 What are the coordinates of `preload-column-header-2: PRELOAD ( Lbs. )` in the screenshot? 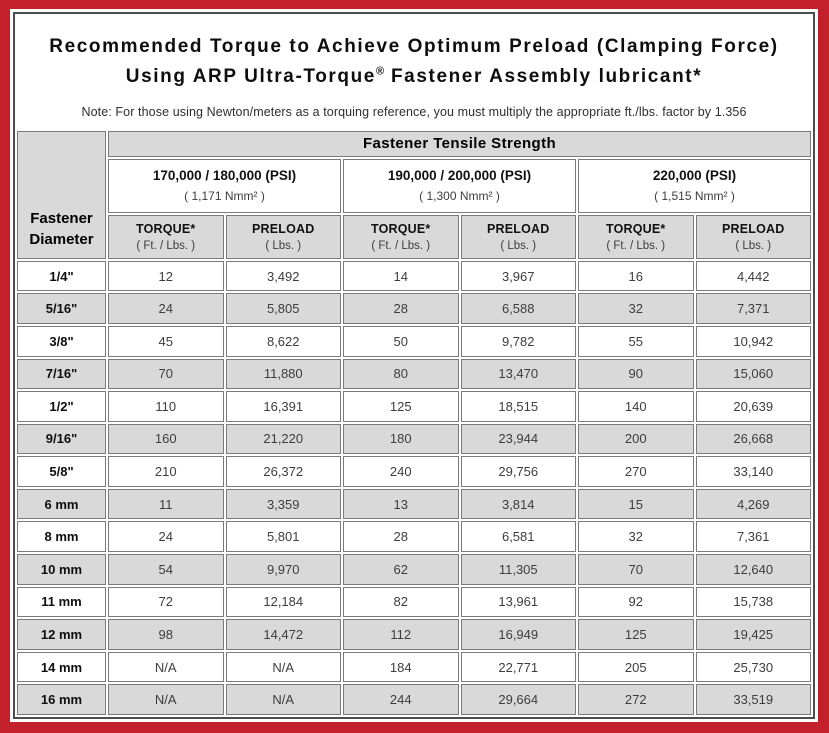 It's located at (518, 236).